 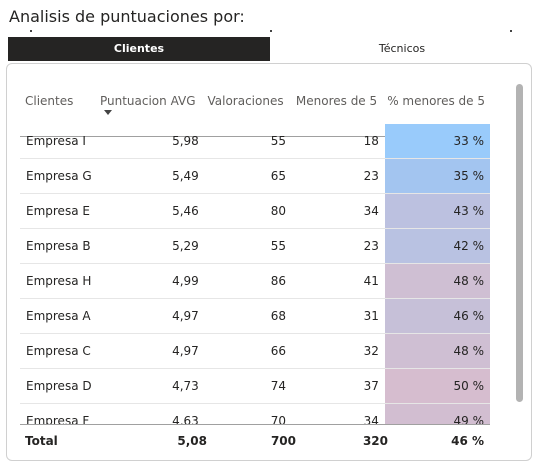 What do you see at coordinates (152, 281) in the screenshot?
I see `cell-puntuacion: 4,99` at bounding box center [152, 281].